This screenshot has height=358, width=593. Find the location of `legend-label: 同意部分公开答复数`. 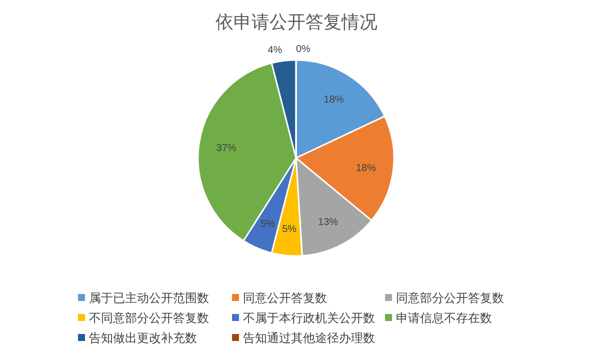

legend-label: 同意部分公开答复数 is located at coordinates (450, 298).